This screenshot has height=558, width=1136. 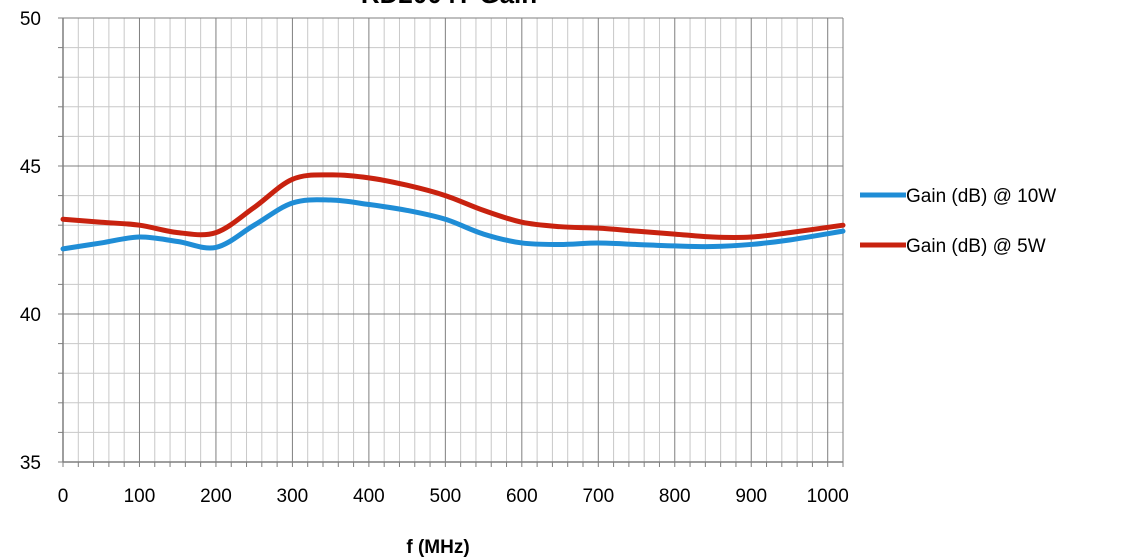 I want to click on legend-label: Gain (dB) @ 5W, so click(x=976, y=246).